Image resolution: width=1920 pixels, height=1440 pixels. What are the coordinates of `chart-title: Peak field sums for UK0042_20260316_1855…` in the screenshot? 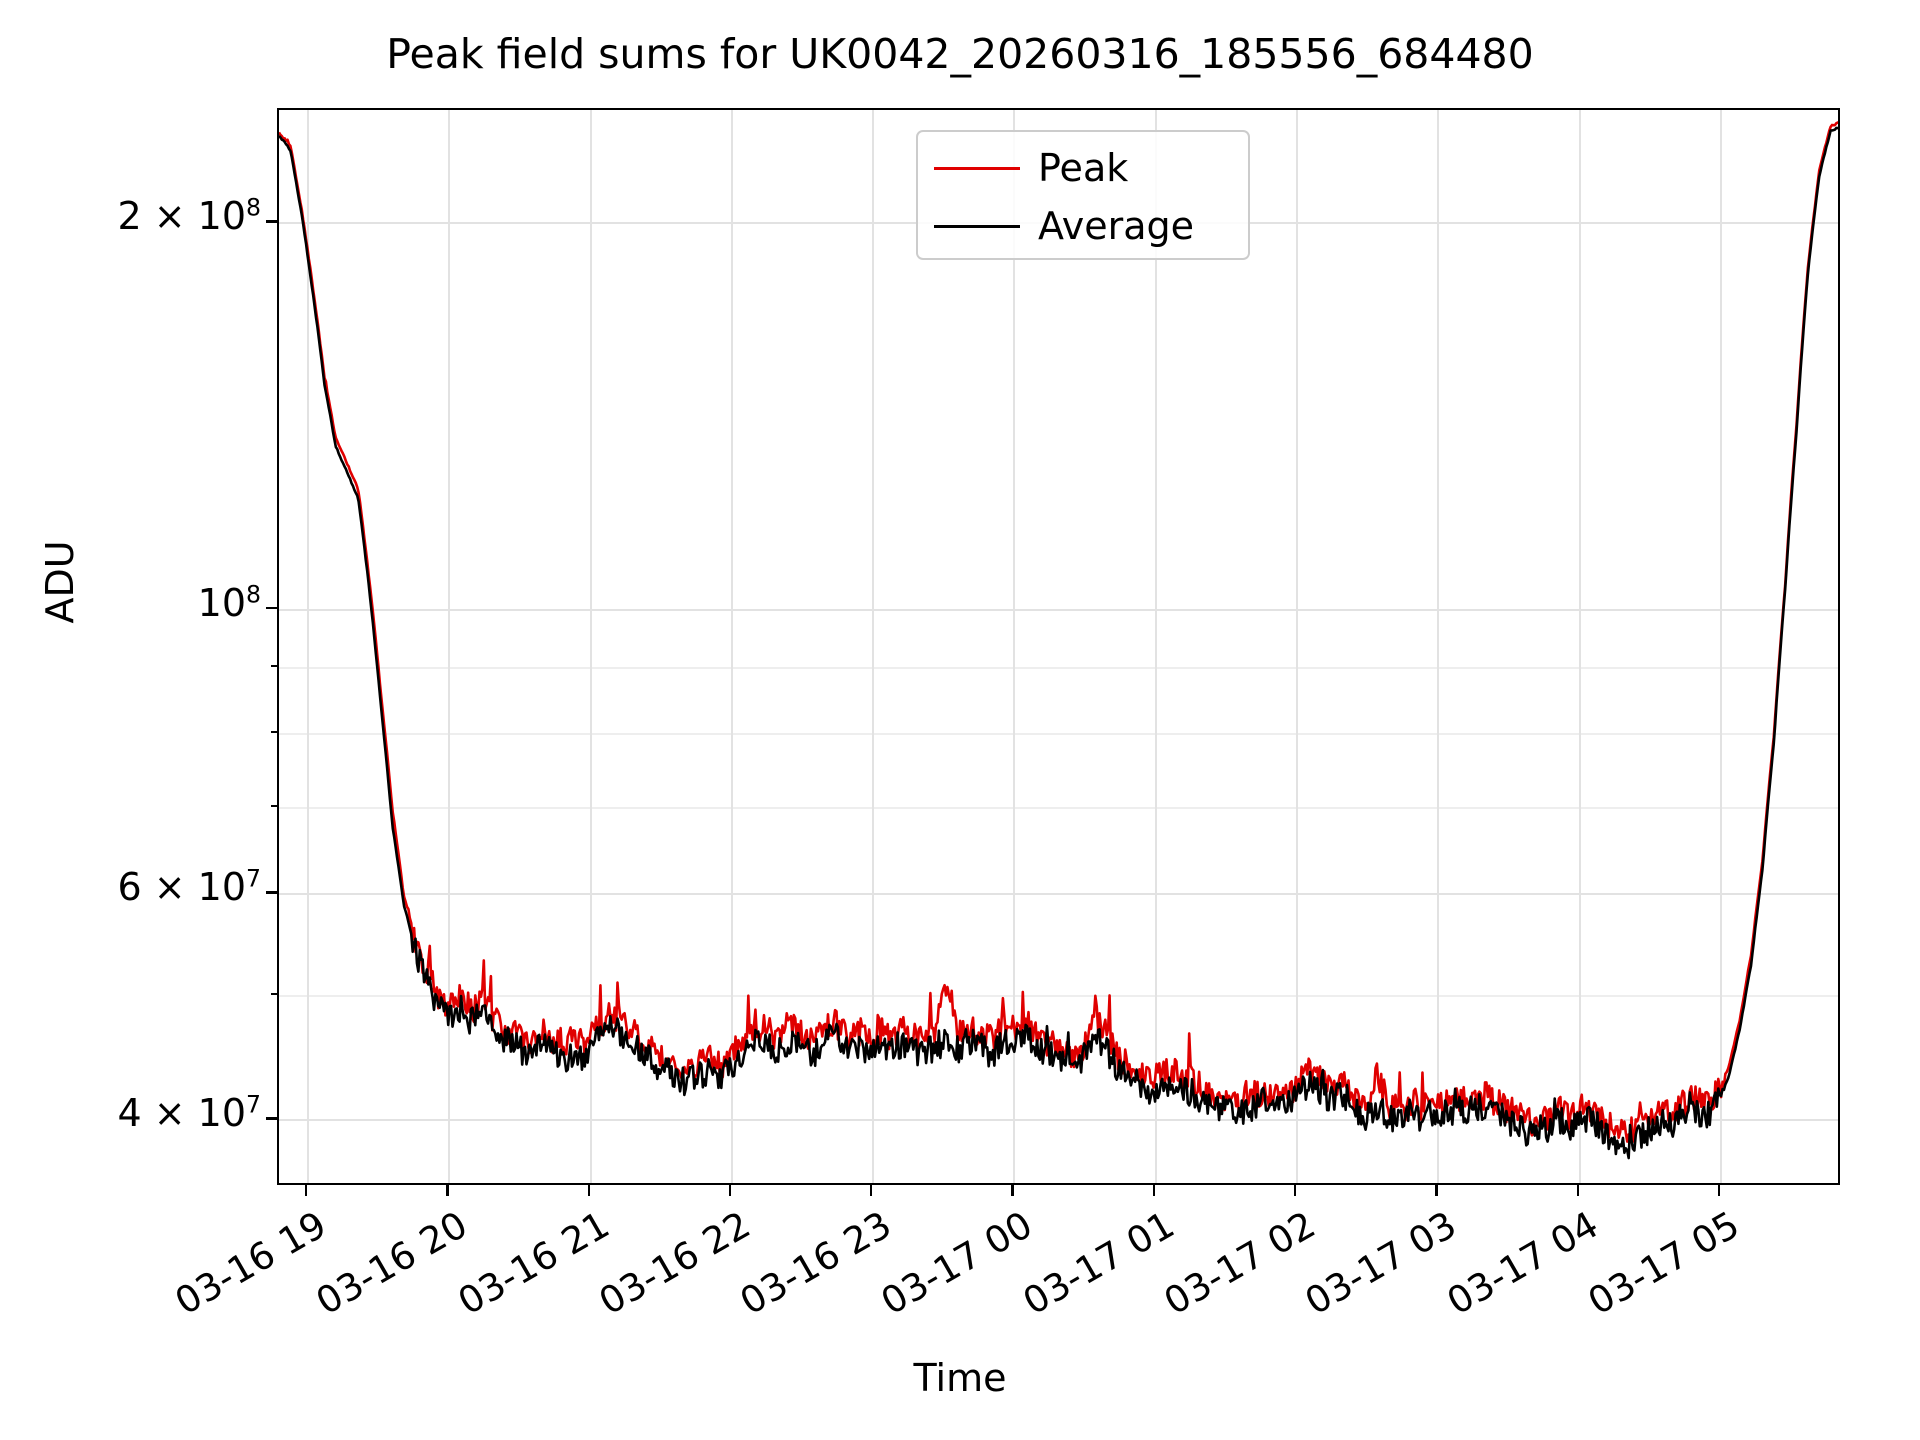 It's located at (960, 54).